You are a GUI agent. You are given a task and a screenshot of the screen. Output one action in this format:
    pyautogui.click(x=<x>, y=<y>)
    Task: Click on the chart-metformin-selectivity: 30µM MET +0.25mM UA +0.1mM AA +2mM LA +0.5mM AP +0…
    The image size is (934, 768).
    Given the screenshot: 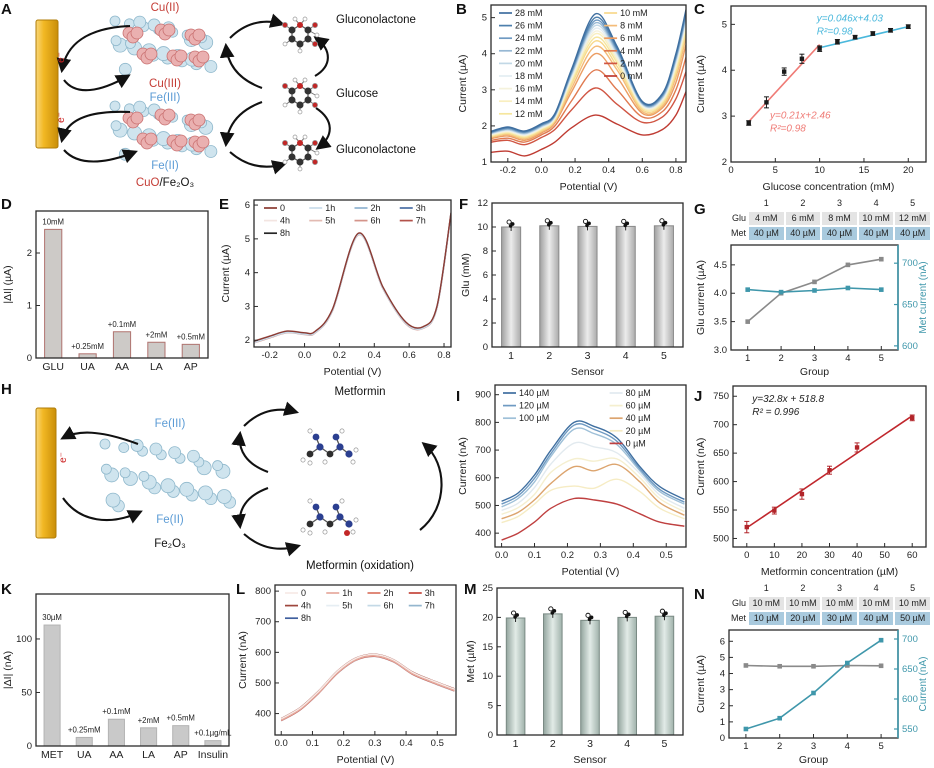 What is the action you would take?
    pyautogui.click(x=117, y=677)
    